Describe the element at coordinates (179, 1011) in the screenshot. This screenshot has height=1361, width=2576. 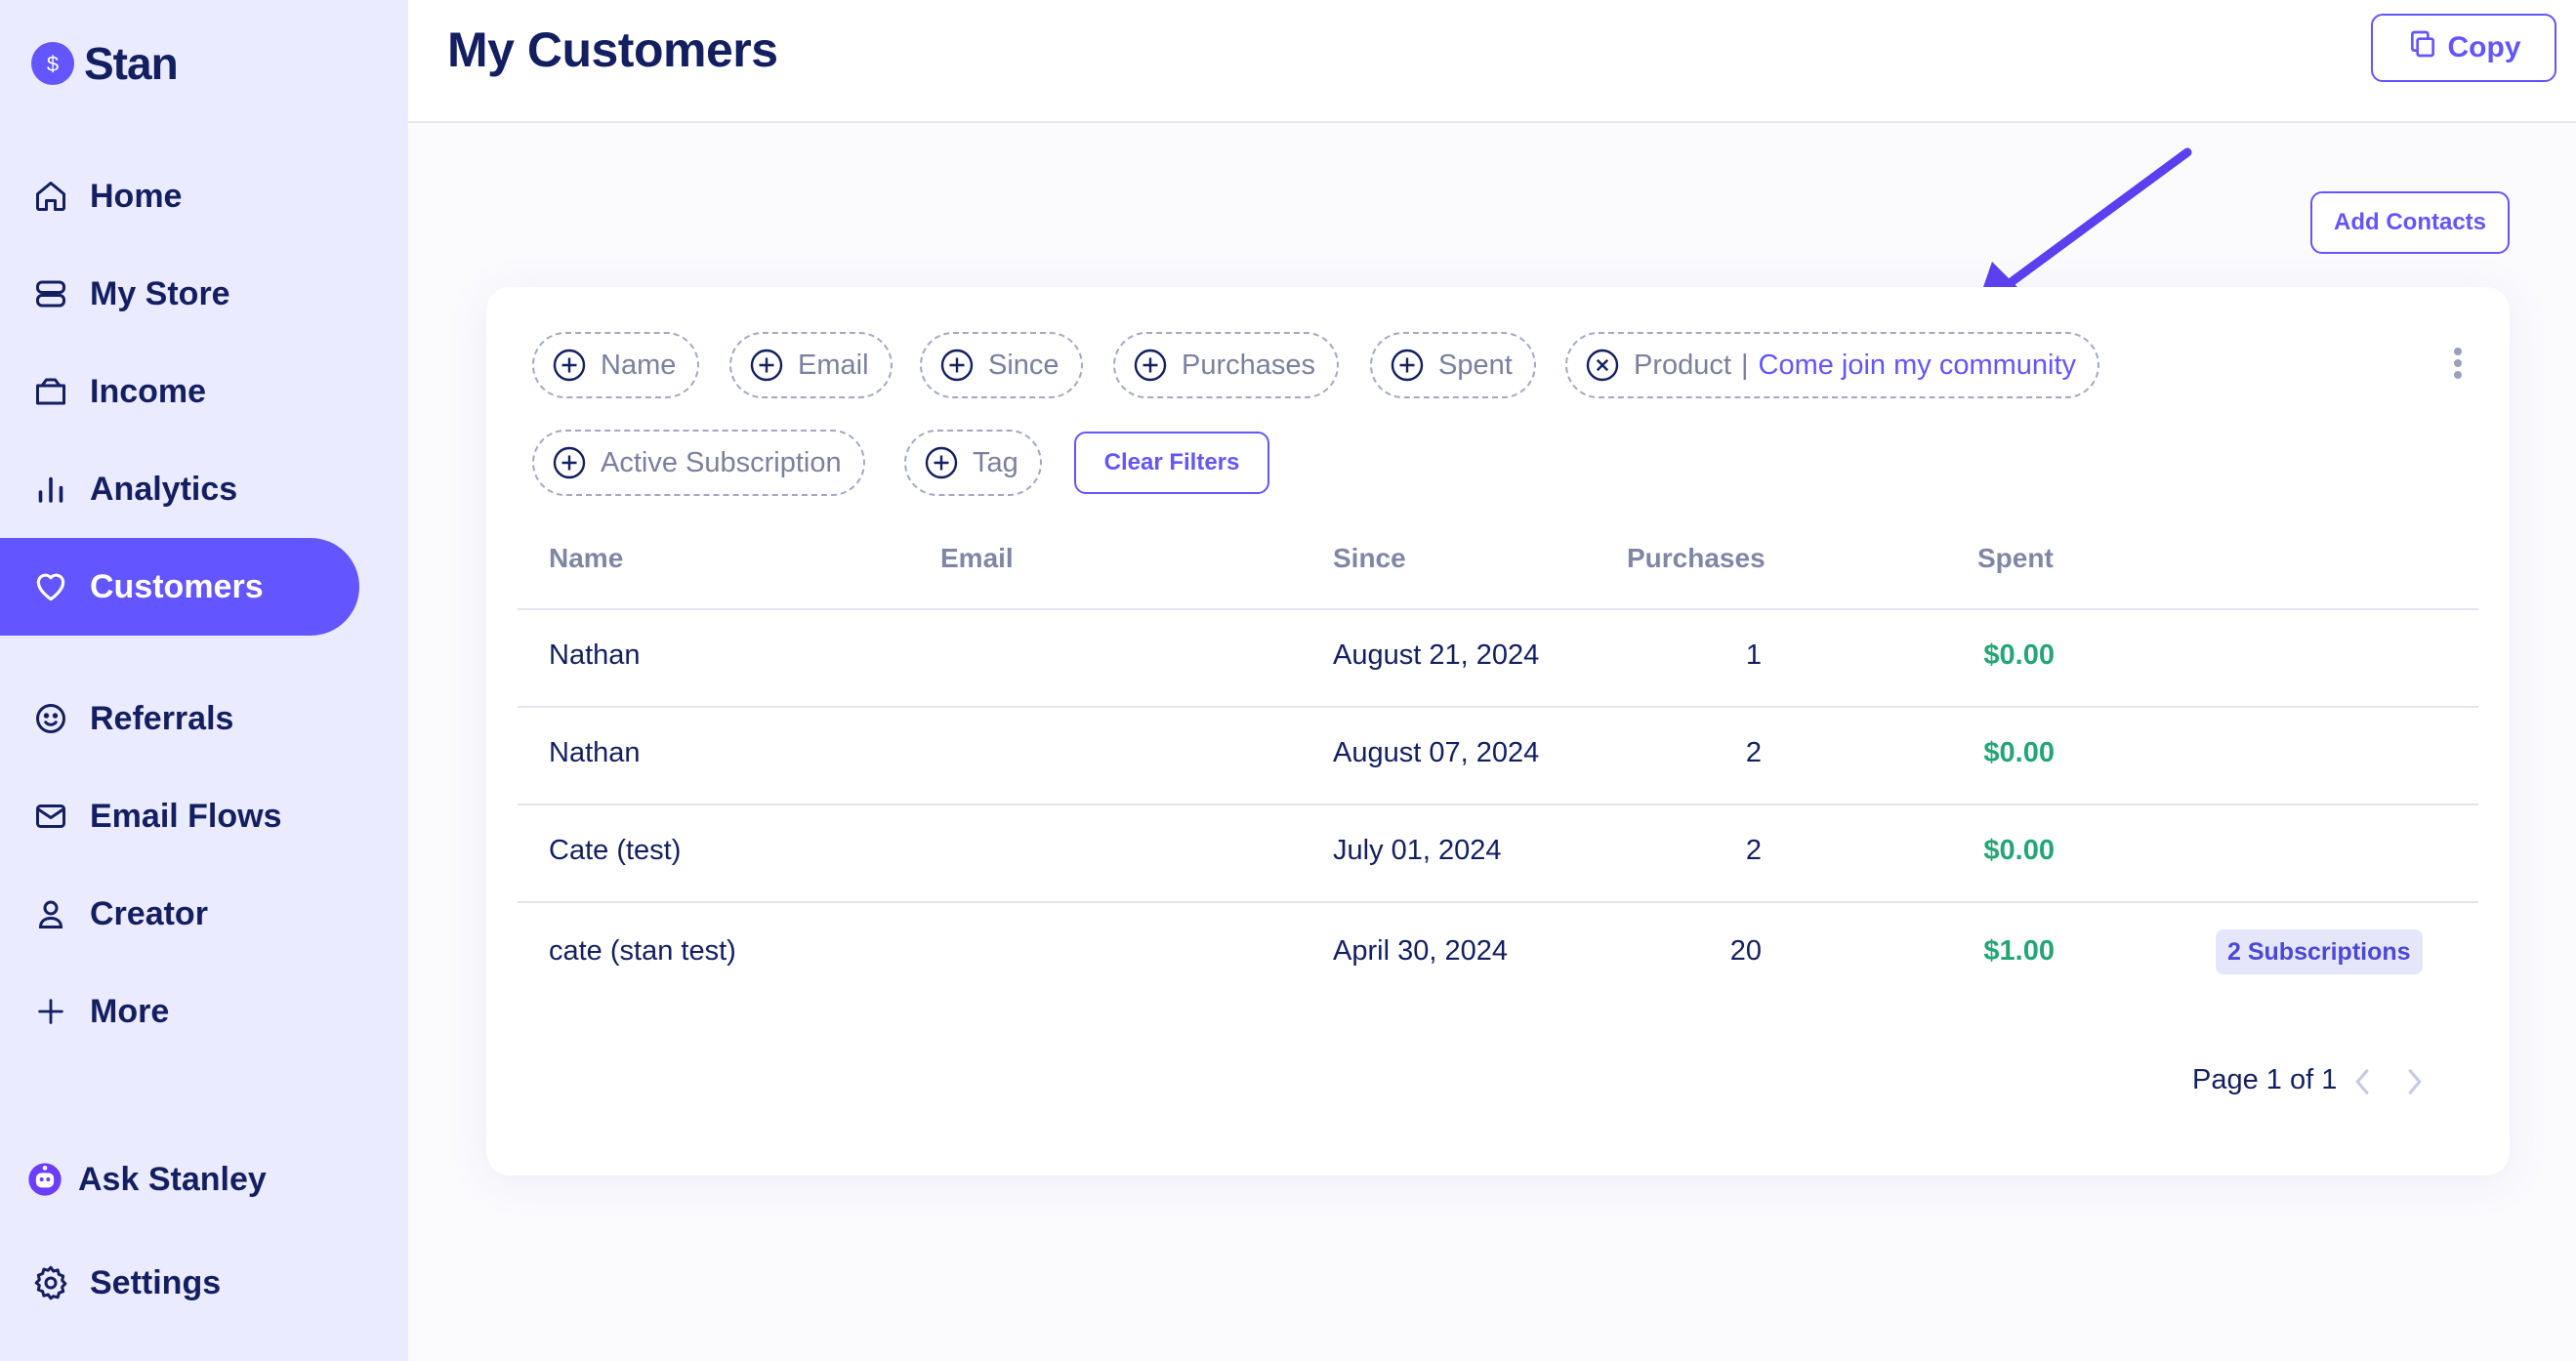
I see `sidebar-item-more: More` at that location.